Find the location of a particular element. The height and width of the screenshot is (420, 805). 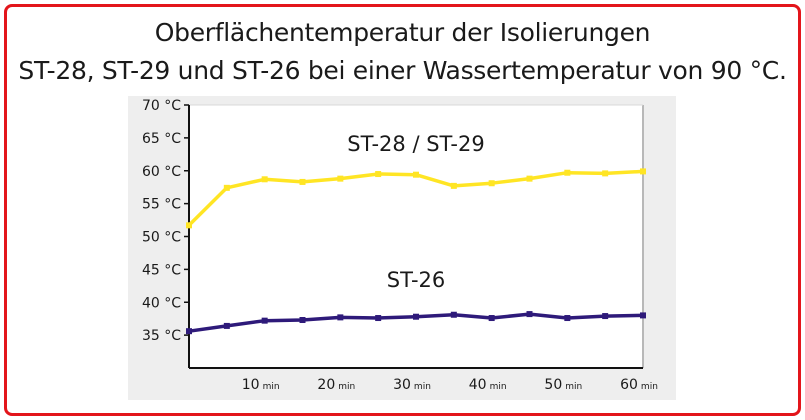

x-tick-value: 30 is located at coordinates (402, 385).